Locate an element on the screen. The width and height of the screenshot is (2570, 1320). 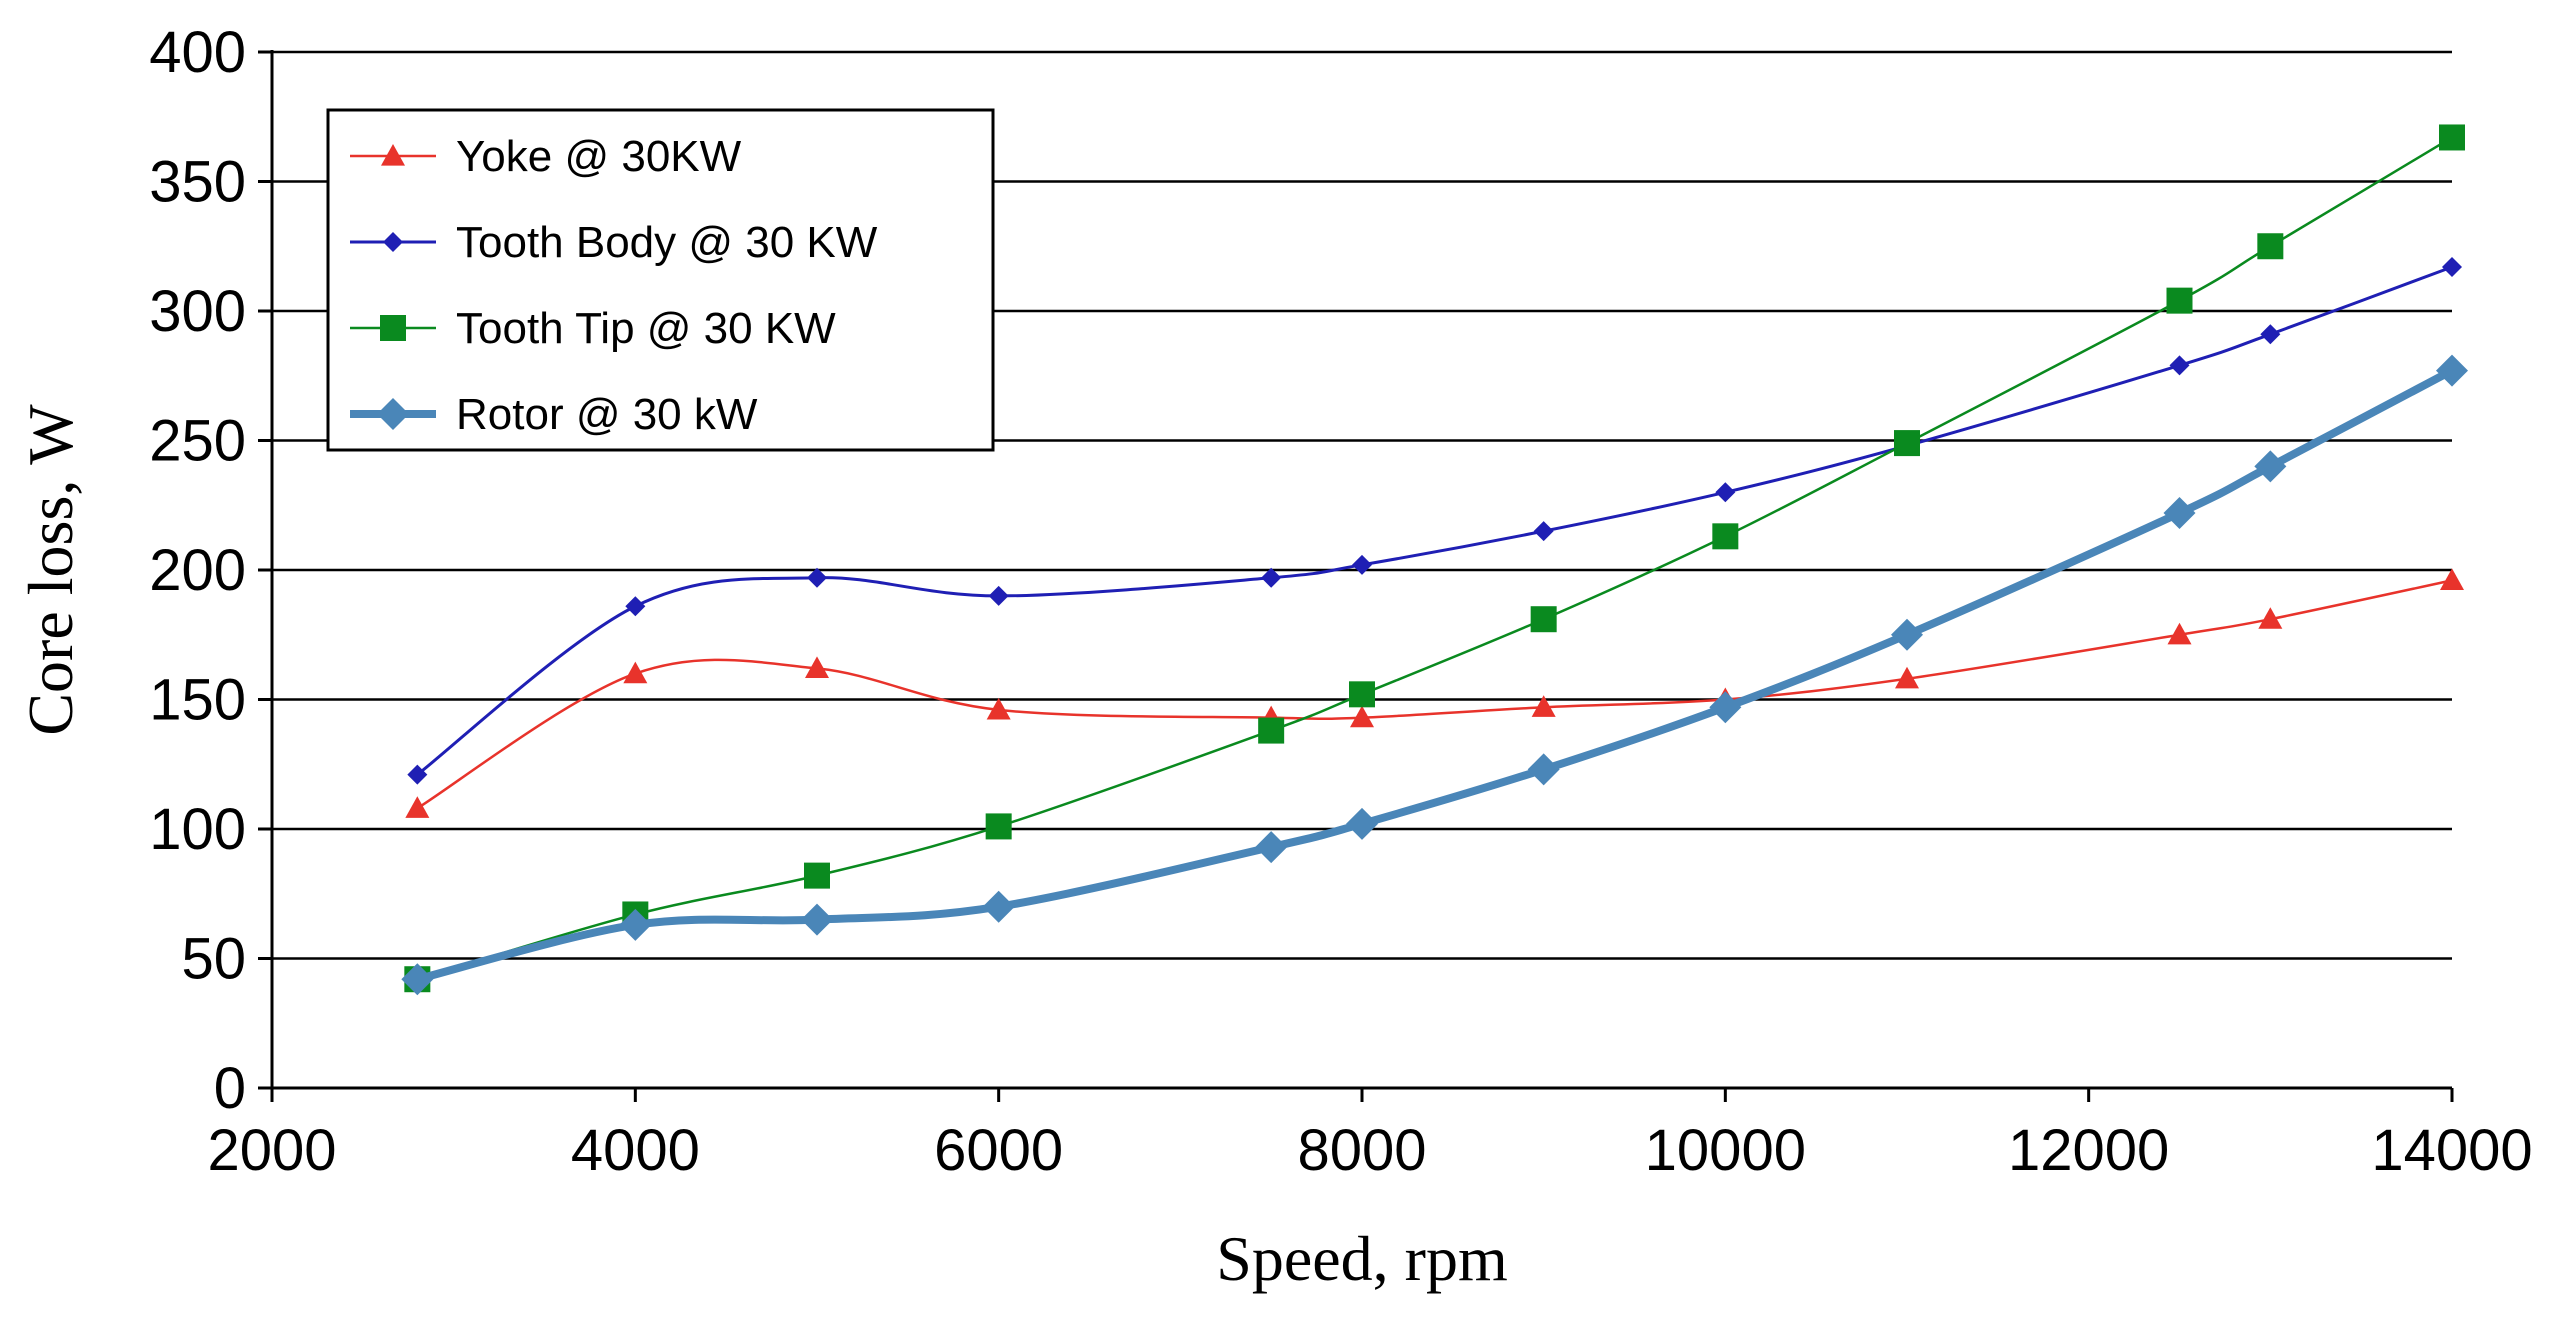
series-0-line is located at coordinates (1434, 694).